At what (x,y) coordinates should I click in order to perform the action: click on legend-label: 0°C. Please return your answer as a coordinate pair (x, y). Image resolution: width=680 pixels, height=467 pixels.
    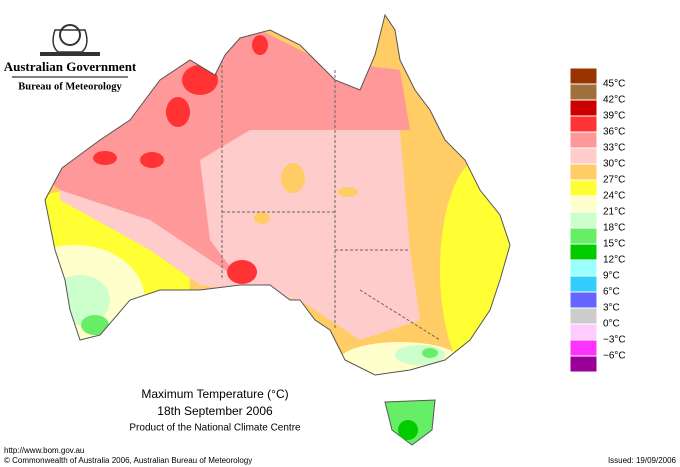
    Looking at the image, I should click on (611, 324).